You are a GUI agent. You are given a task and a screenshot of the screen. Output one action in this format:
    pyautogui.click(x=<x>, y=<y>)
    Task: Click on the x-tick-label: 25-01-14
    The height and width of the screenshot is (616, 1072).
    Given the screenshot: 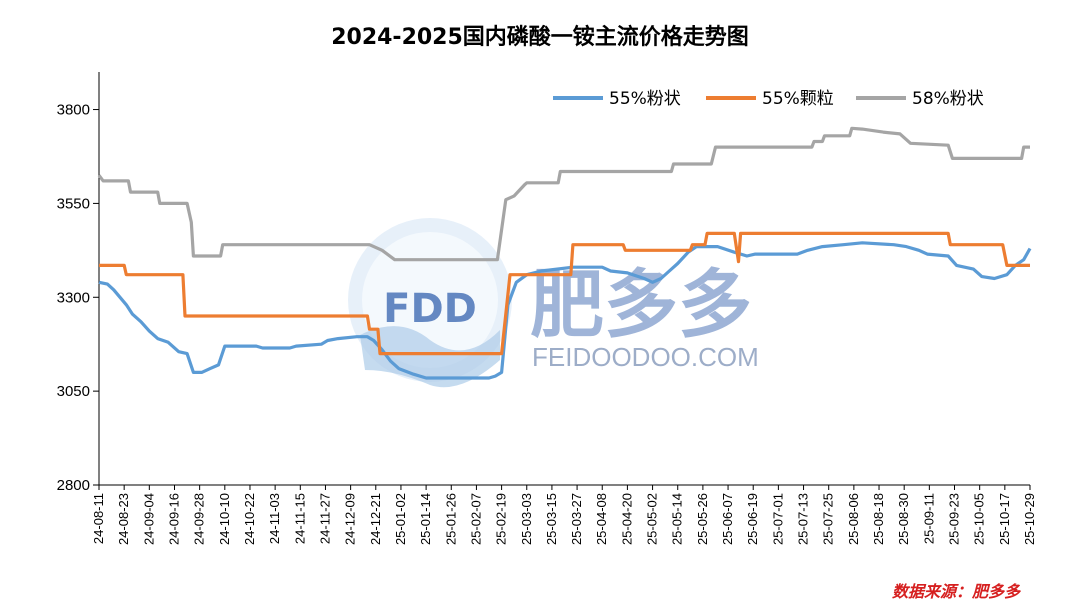 What is the action you would take?
    pyautogui.click(x=425, y=519)
    